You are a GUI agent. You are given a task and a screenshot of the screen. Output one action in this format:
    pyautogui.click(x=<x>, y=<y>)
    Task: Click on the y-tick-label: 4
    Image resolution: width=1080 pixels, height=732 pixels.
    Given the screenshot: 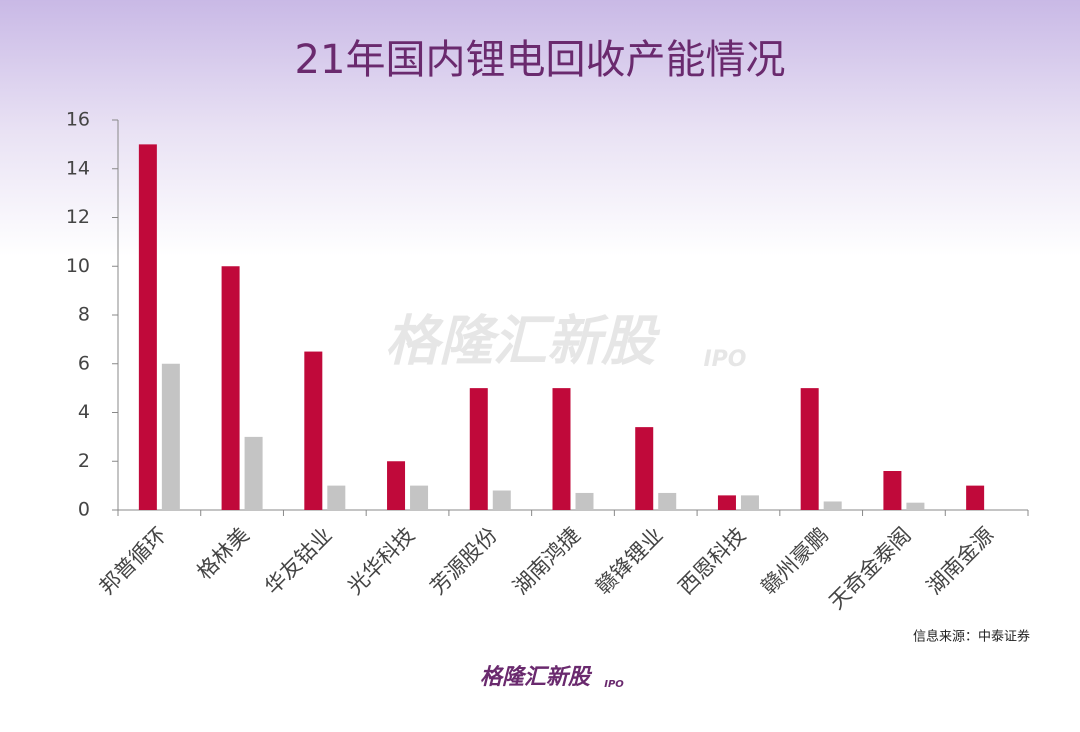 What is the action you would take?
    pyautogui.click(x=84, y=412)
    